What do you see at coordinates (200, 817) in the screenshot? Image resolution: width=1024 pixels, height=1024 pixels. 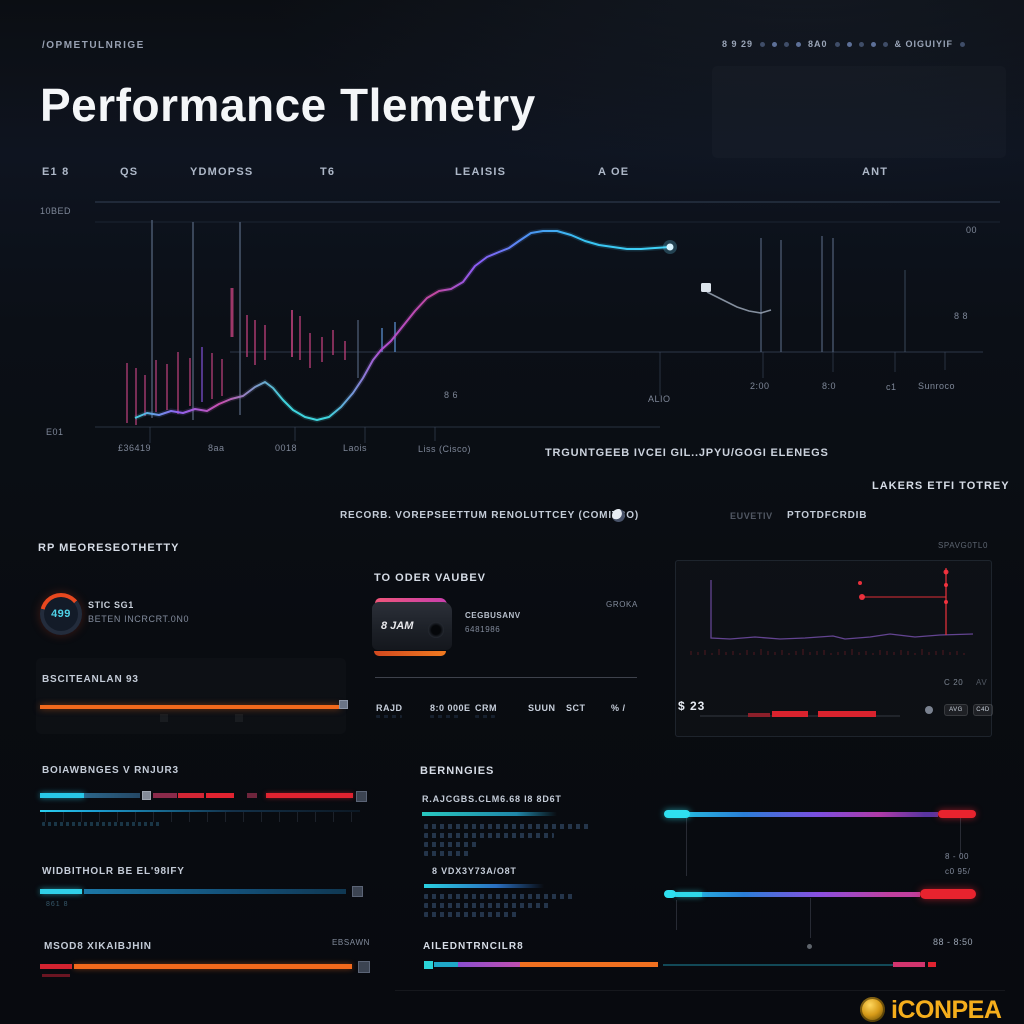 I see `meter2-ticks` at bounding box center [200, 817].